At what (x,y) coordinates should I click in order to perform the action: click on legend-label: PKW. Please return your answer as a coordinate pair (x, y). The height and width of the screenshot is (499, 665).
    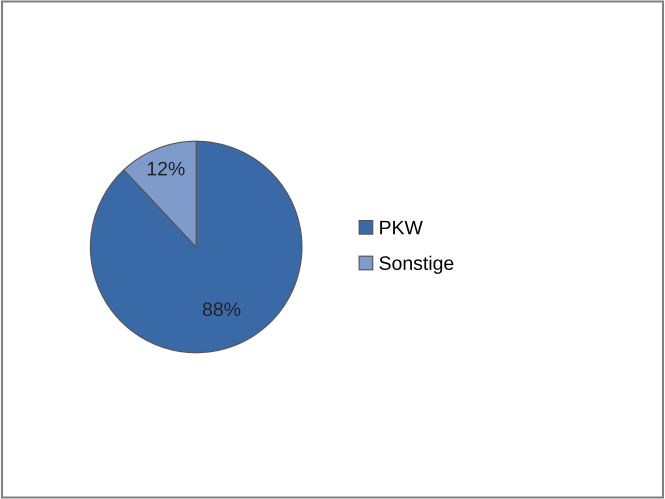
    Looking at the image, I should click on (401, 227).